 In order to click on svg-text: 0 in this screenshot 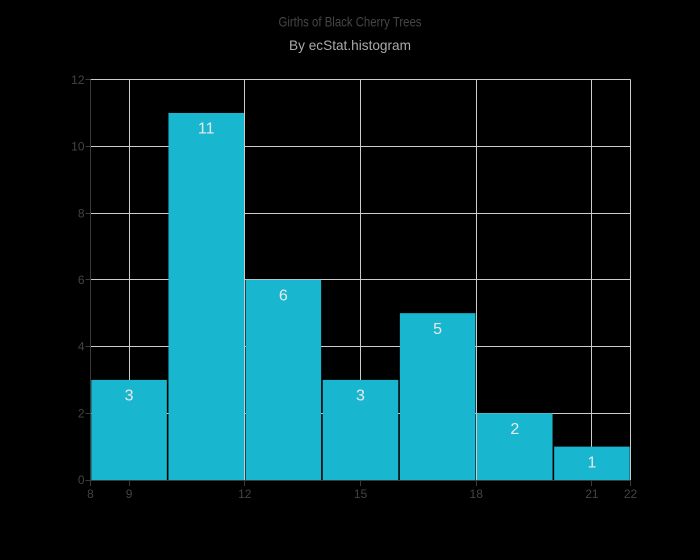, I will do `click(81, 480)`.